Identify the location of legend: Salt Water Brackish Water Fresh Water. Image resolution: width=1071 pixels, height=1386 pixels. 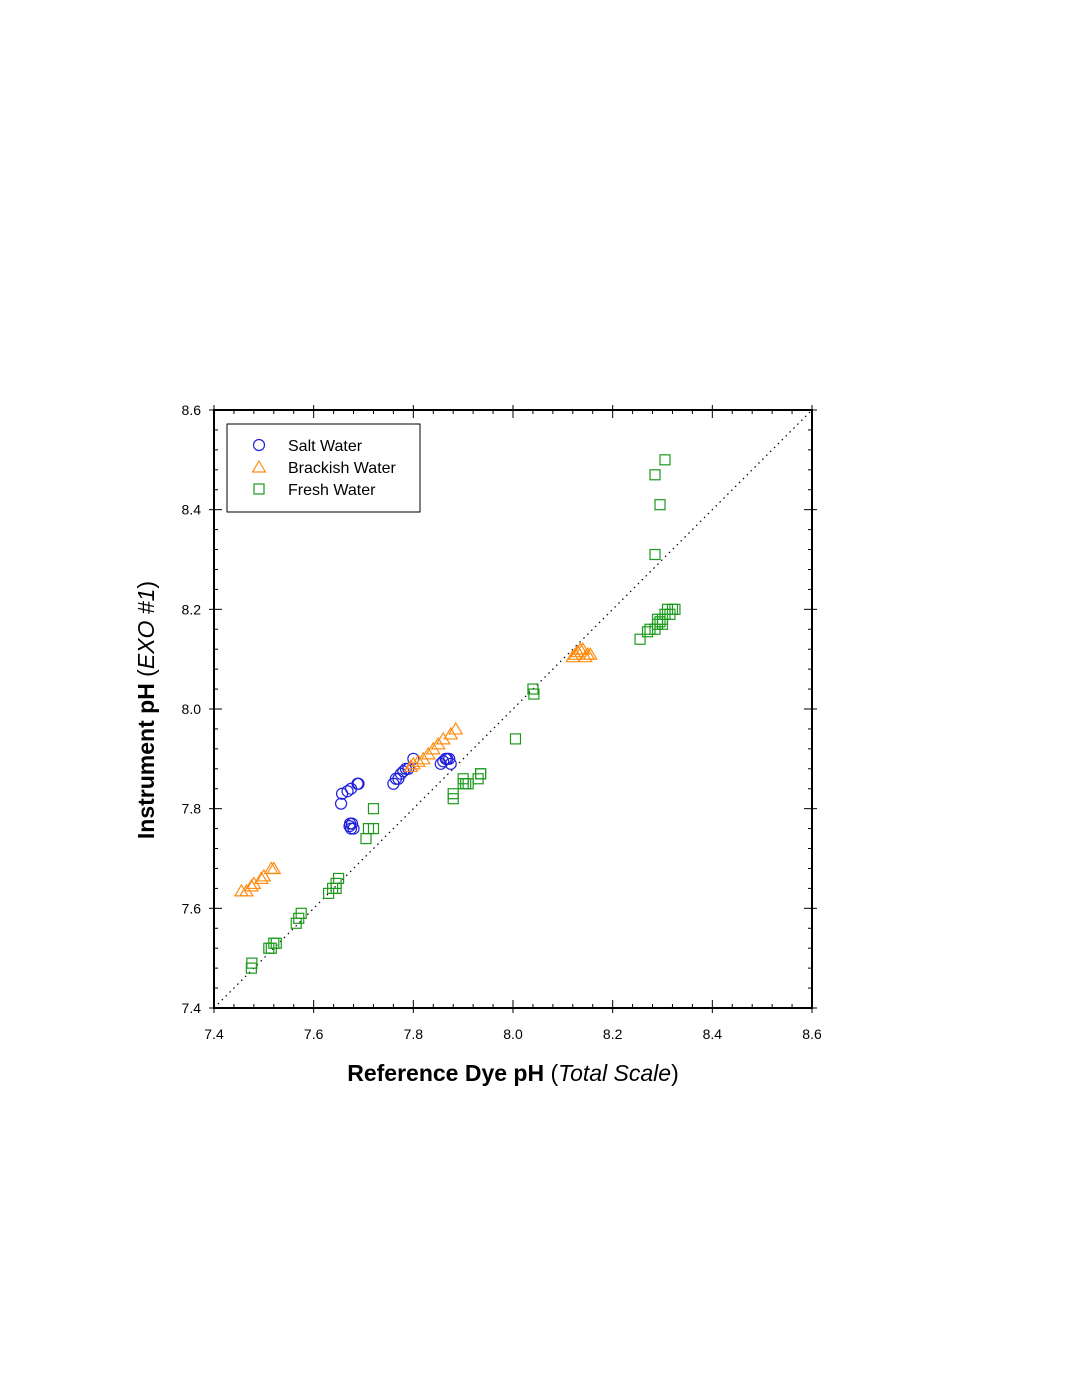
(323, 468).